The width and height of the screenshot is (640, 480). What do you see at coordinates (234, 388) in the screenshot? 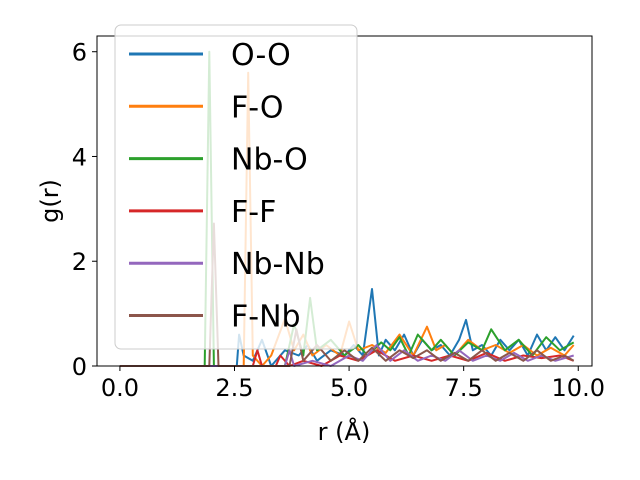
I see `x-tick-label: 2.5` at bounding box center [234, 388].